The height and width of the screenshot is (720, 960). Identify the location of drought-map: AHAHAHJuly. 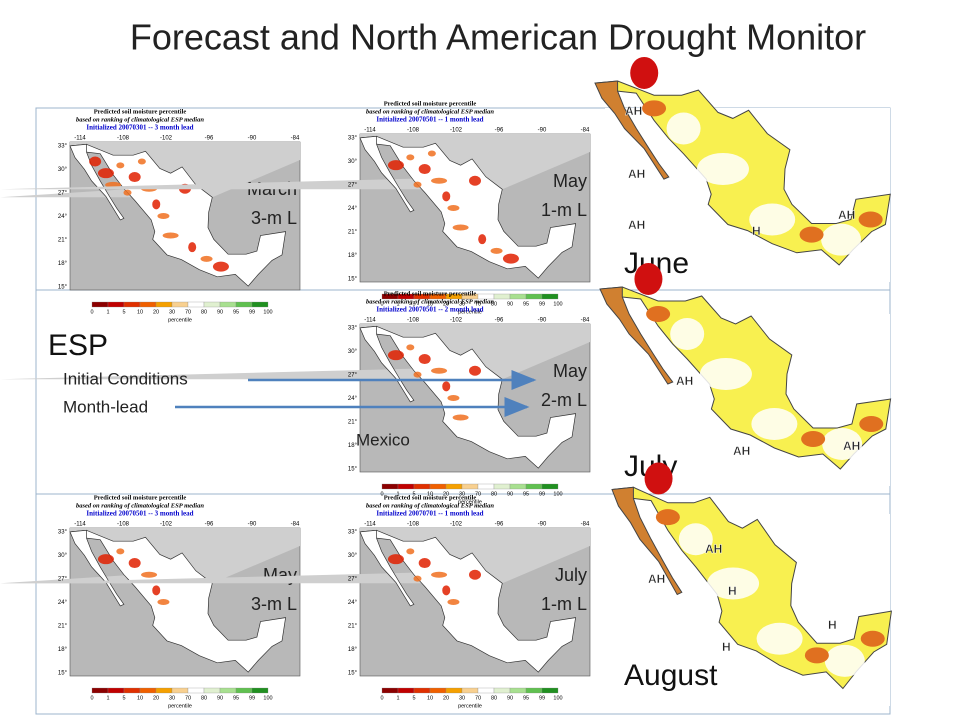
(745, 374).